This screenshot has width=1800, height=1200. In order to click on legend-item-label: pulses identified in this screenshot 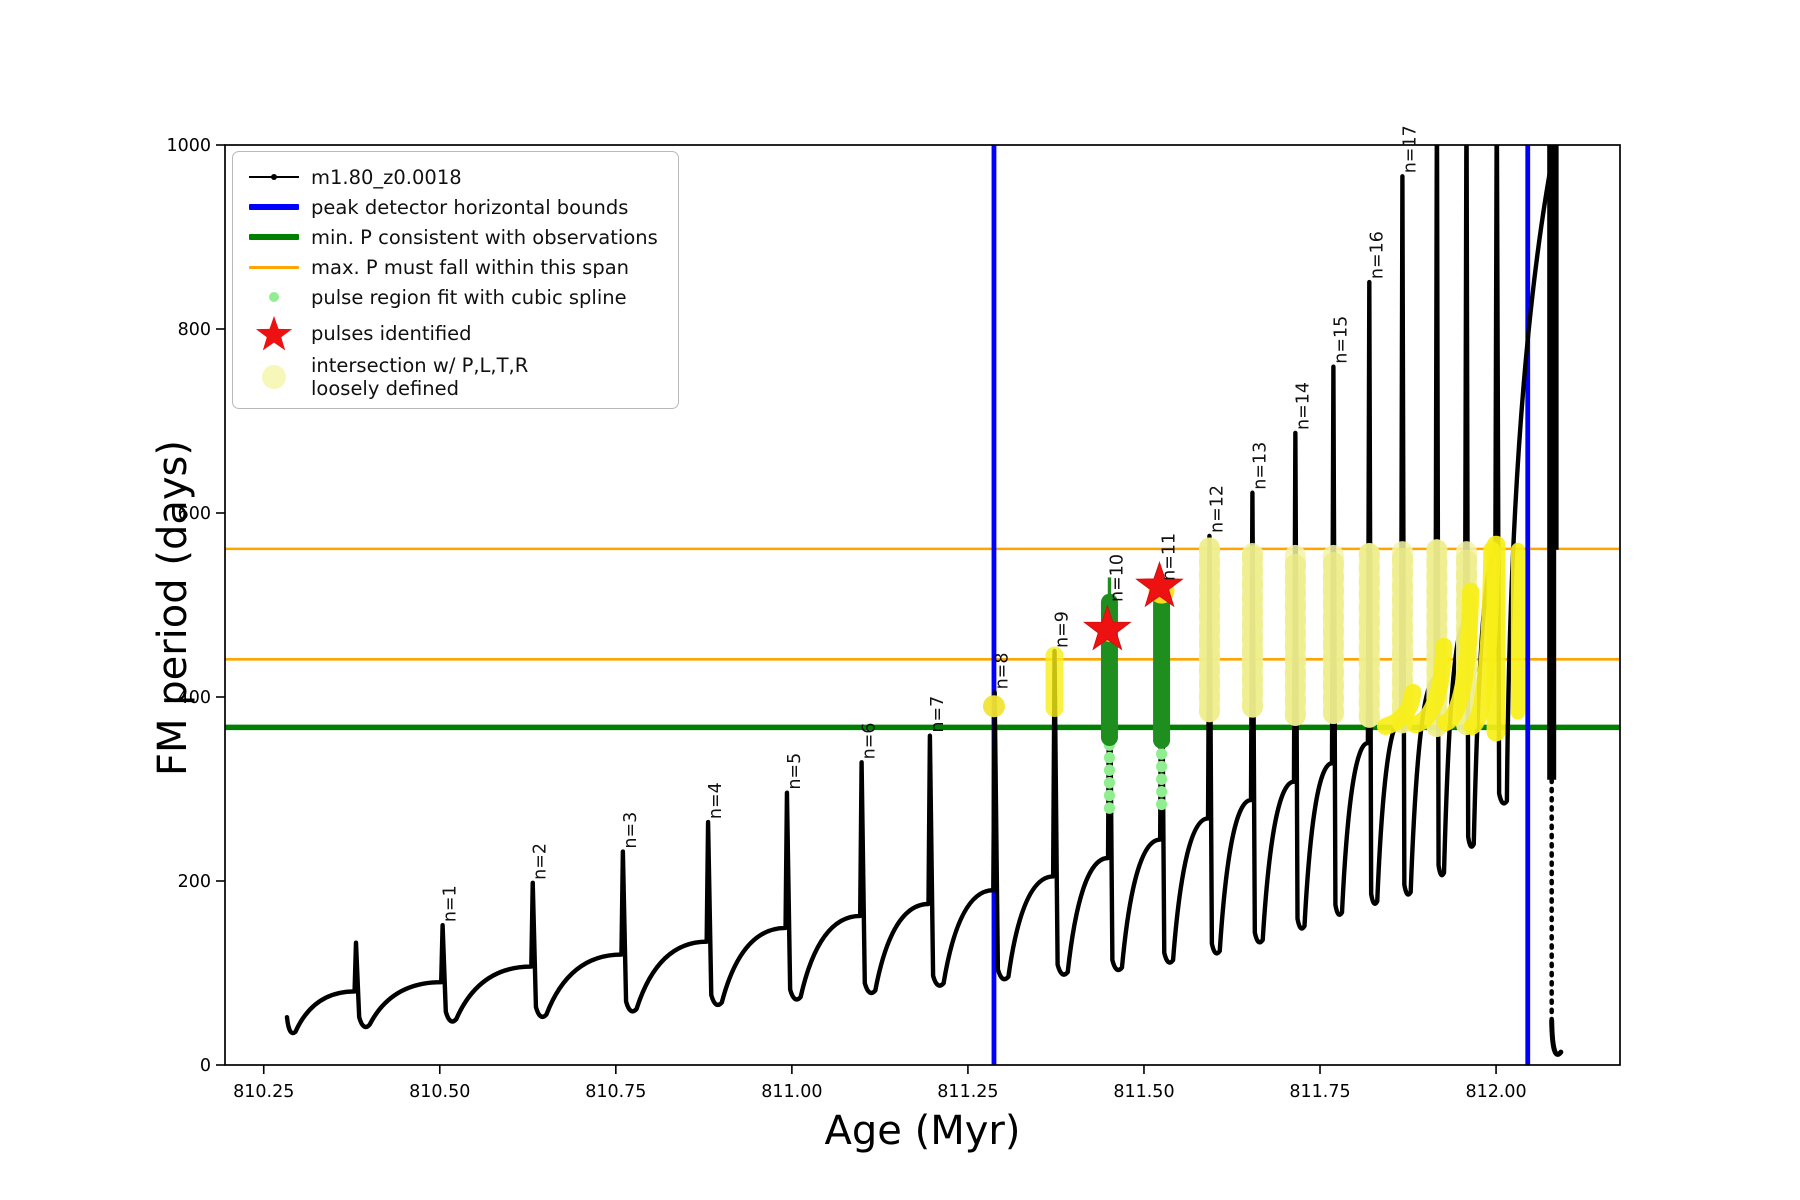, I will do `click(391, 333)`.